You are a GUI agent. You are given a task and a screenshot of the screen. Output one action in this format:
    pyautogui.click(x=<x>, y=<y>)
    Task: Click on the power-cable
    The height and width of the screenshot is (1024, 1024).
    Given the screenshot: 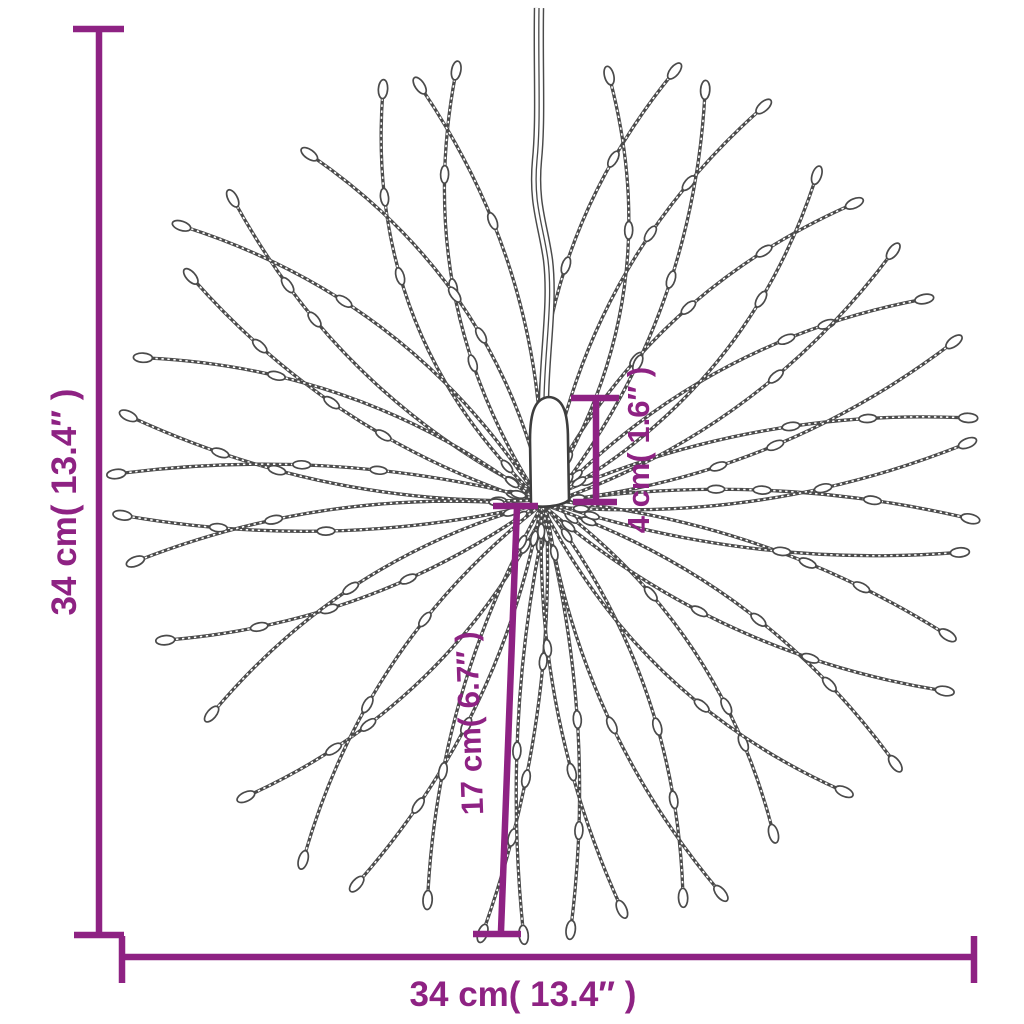 What is the action you would take?
    pyautogui.click(x=542, y=203)
    